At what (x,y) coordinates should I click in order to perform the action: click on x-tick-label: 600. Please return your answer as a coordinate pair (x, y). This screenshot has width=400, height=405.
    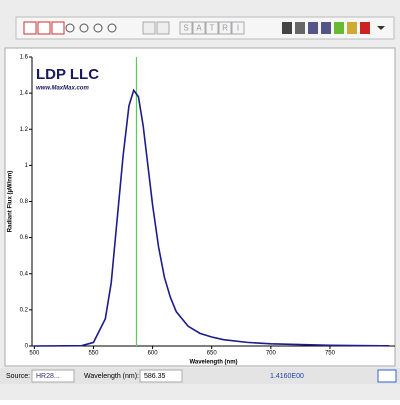
    Looking at the image, I should click on (153, 354).